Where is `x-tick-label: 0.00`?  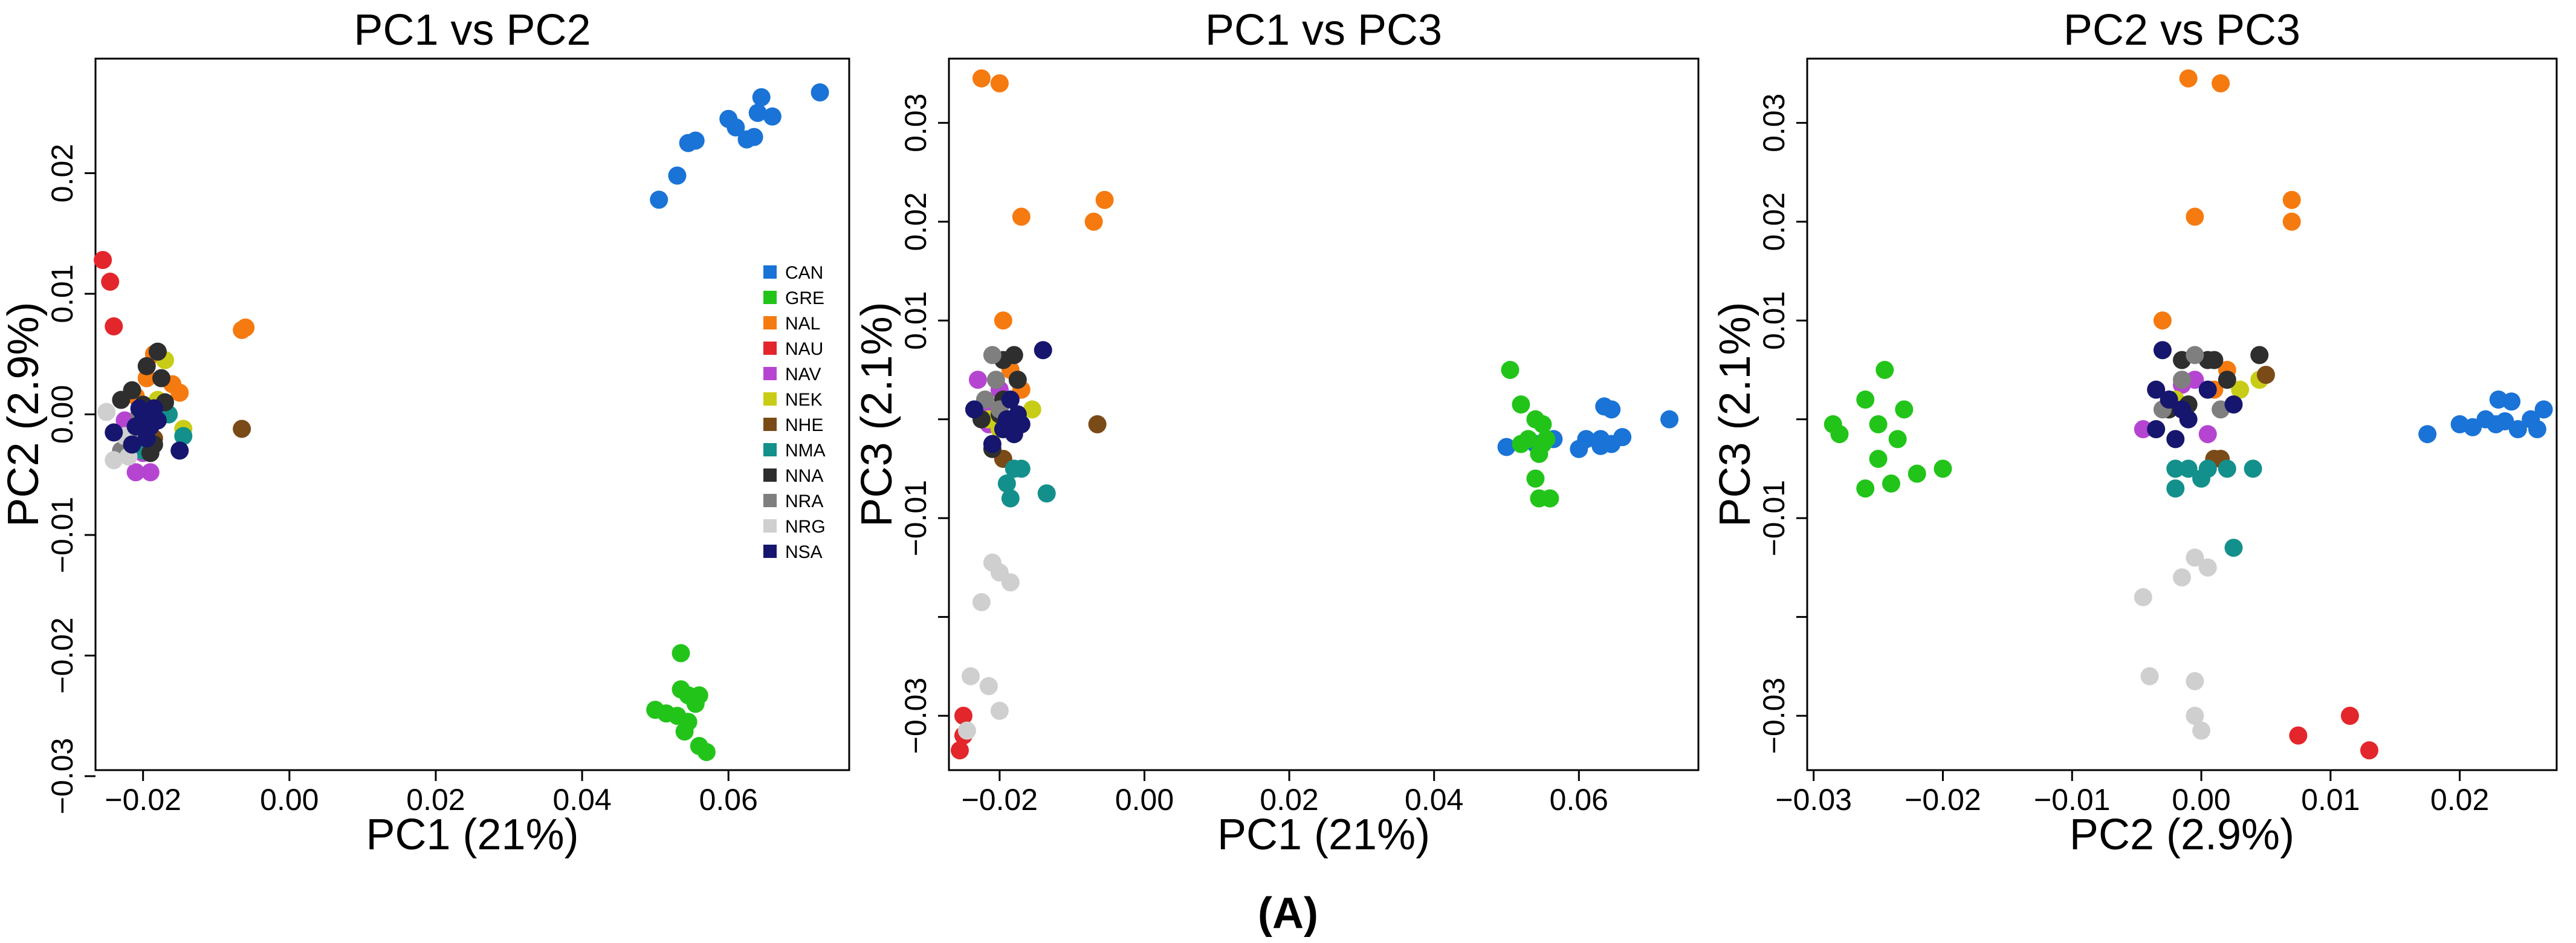
x-tick-label: 0.00 is located at coordinates (289, 800).